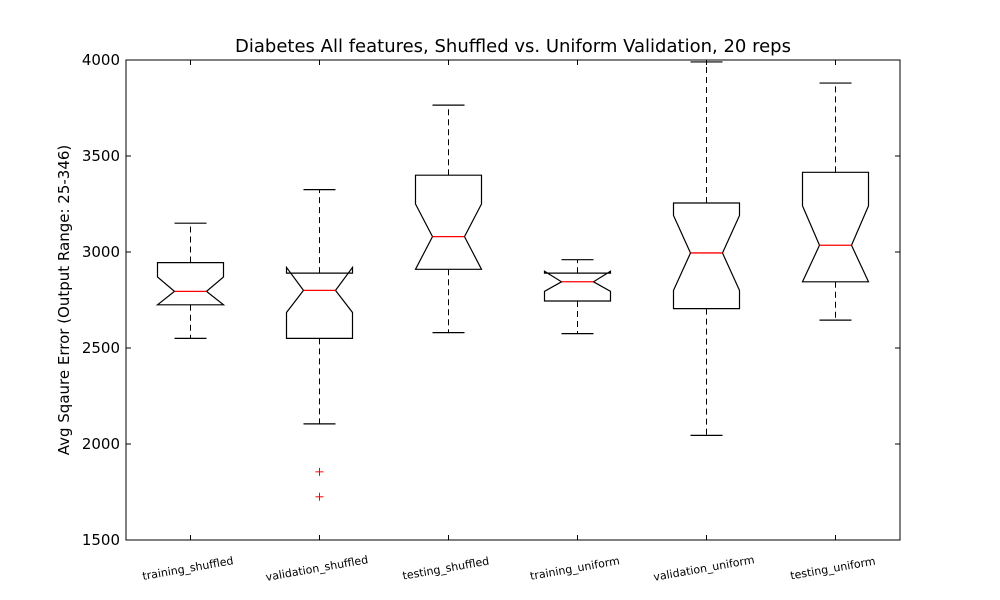 This screenshot has width=1000, height=600. What do you see at coordinates (101, 156) in the screenshot?
I see `y-tick-label: 3500` at bounding box center [101, 156].